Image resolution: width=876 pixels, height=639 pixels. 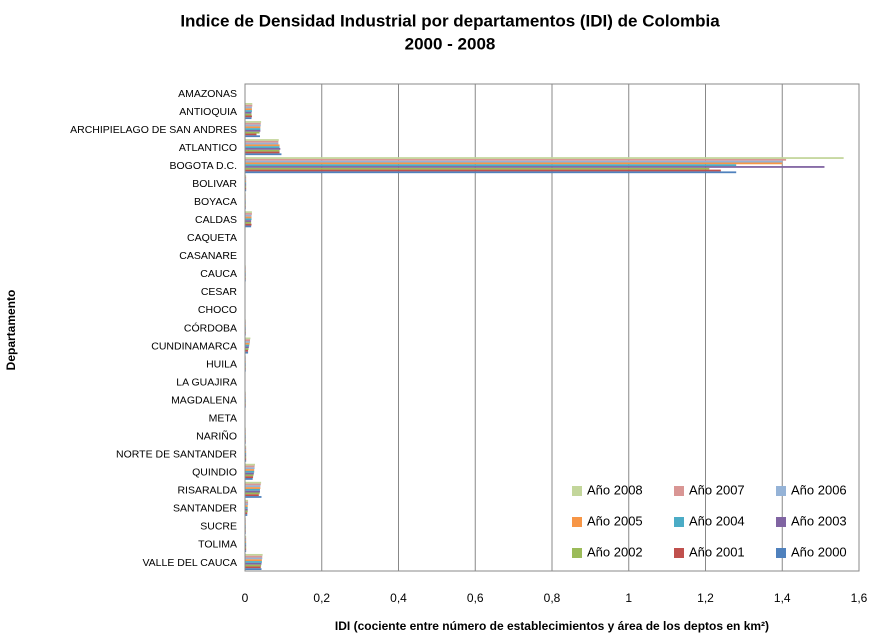 What do you see at coordinates (216, 220) in the screenshot?
I see `y-tick-label: CALDAS` at bounding box center [216, 220].